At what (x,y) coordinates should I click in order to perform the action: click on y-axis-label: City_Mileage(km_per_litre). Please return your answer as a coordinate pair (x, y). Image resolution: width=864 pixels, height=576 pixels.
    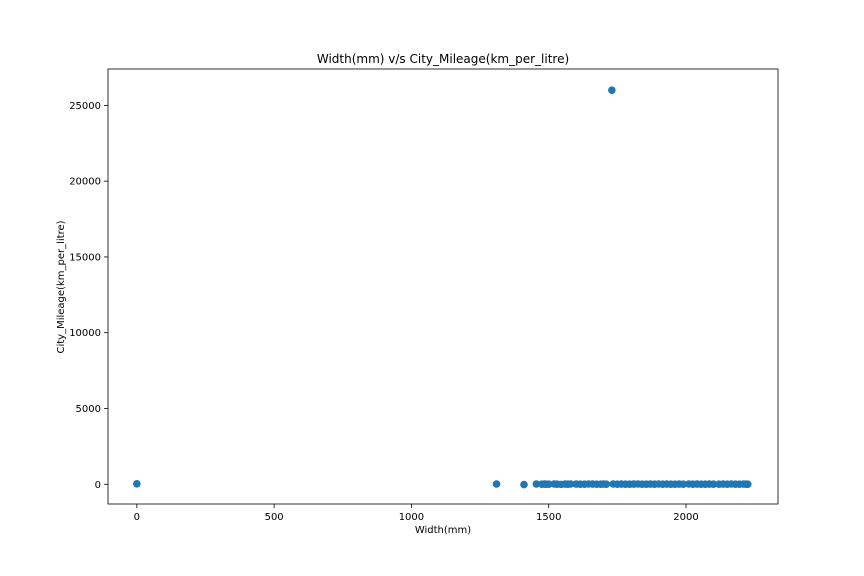
    Looking at the image, I should click on (61, 286).